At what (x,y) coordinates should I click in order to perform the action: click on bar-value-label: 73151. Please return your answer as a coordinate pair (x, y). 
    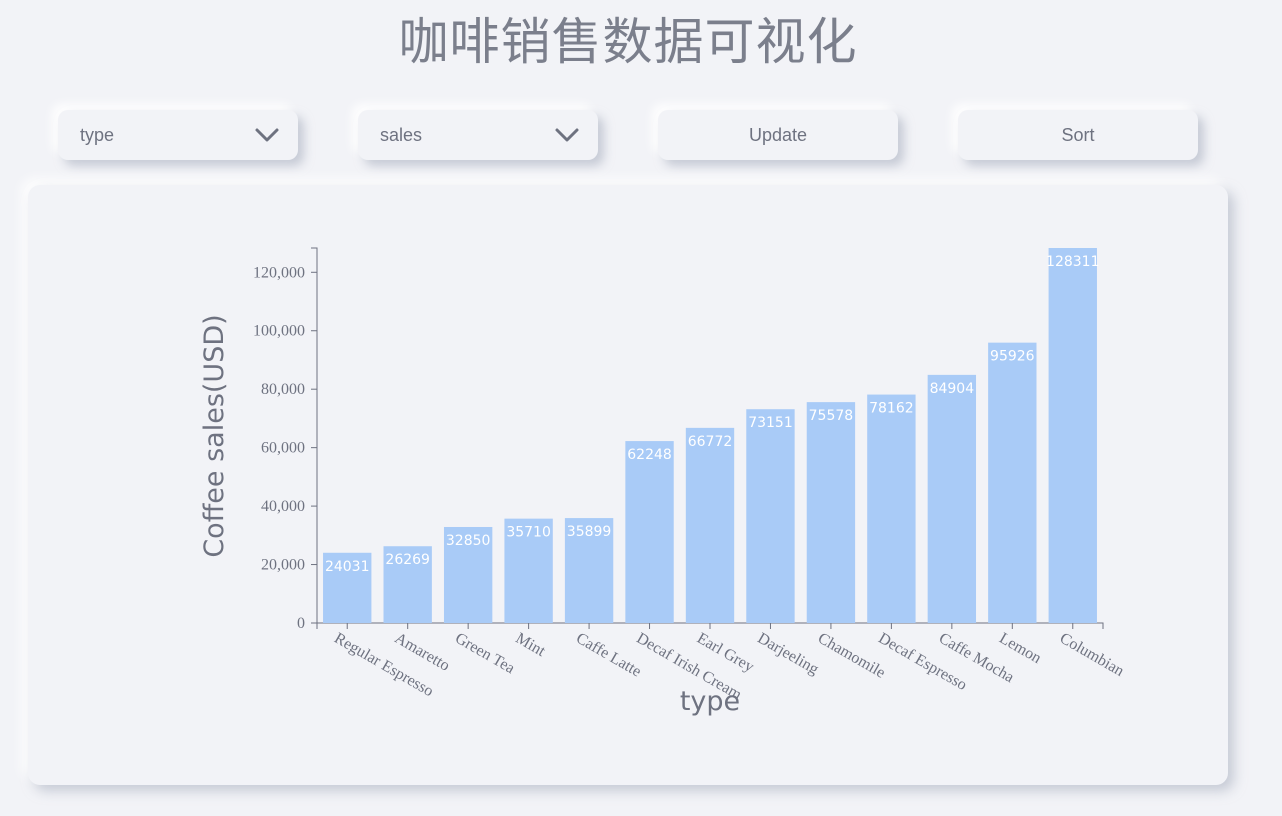
    Looking at the image, I should click on (770, 423).